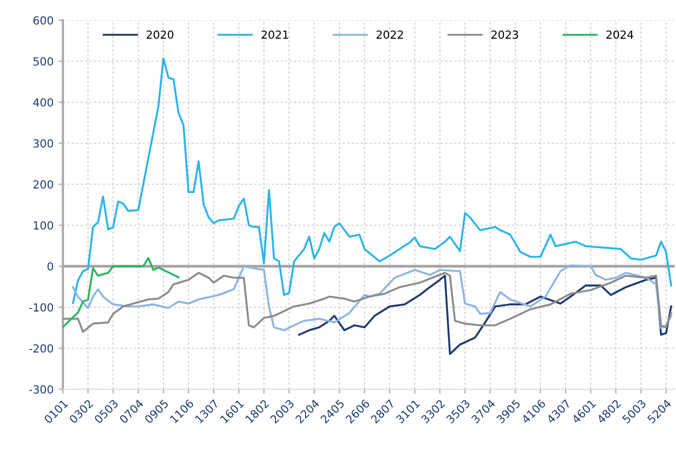 The width and height of the screenshot is (676, 450). Describe the element at coordinates (504, 34) in the screenshot. I see `legend-label: 2023` at that location.